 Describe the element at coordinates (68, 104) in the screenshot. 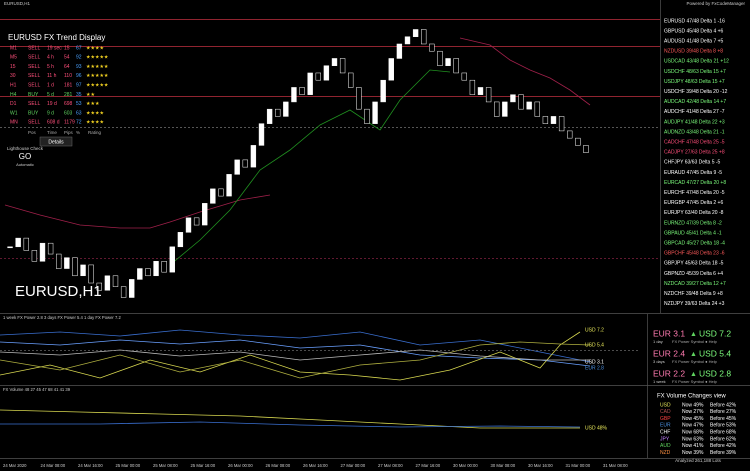

I see `pips: 698` at that location.